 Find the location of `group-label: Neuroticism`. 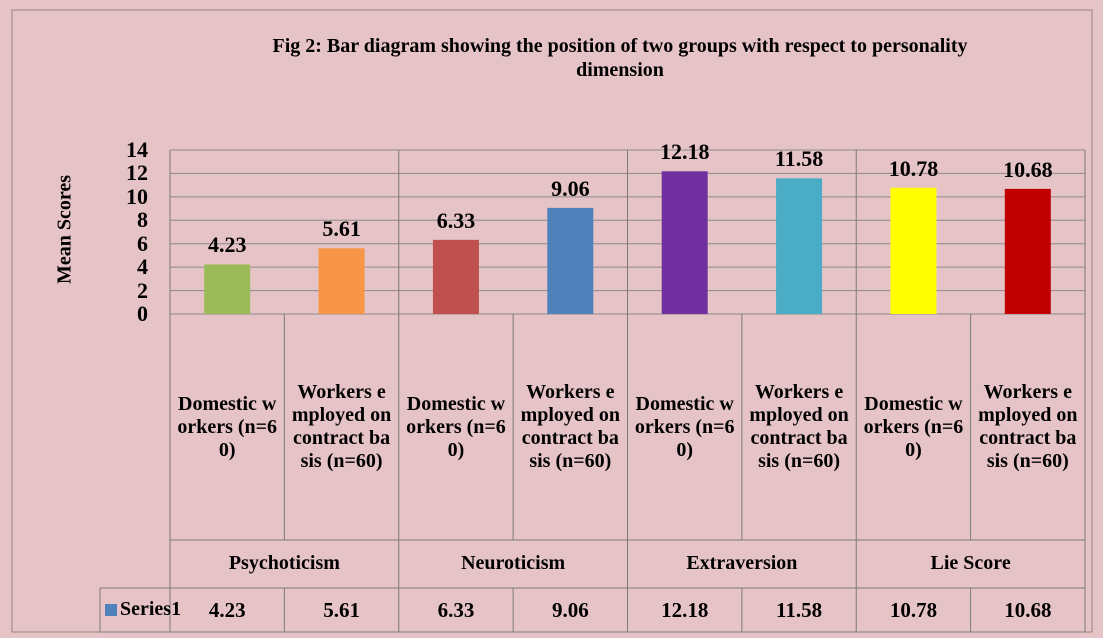

group-label: Neuroticism is located at coordinates (513, 563).